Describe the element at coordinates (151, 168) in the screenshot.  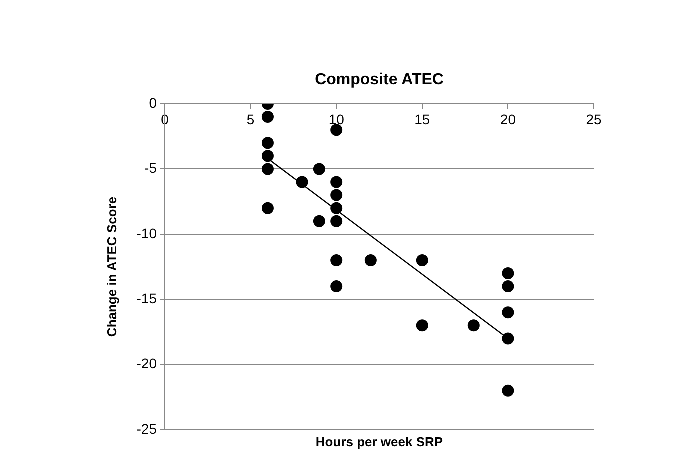
I see `y-tick-label: -5` at that location.